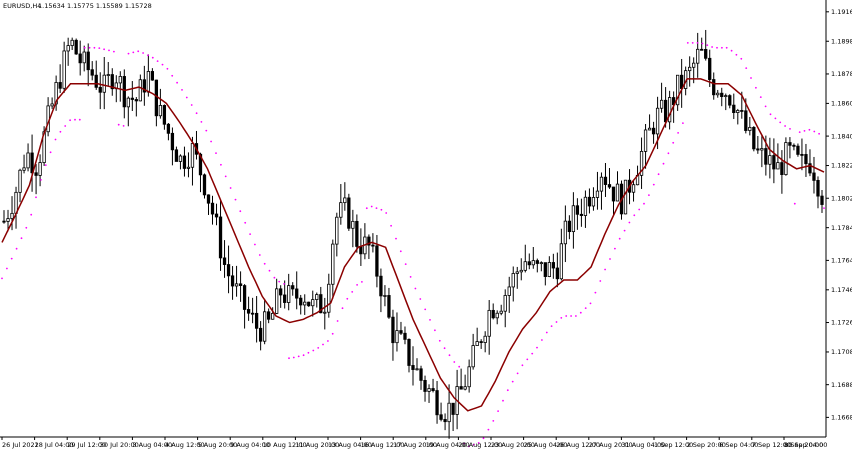  I want to click on time-tick-label: 30 Jul 20:00, so click(119, 445).